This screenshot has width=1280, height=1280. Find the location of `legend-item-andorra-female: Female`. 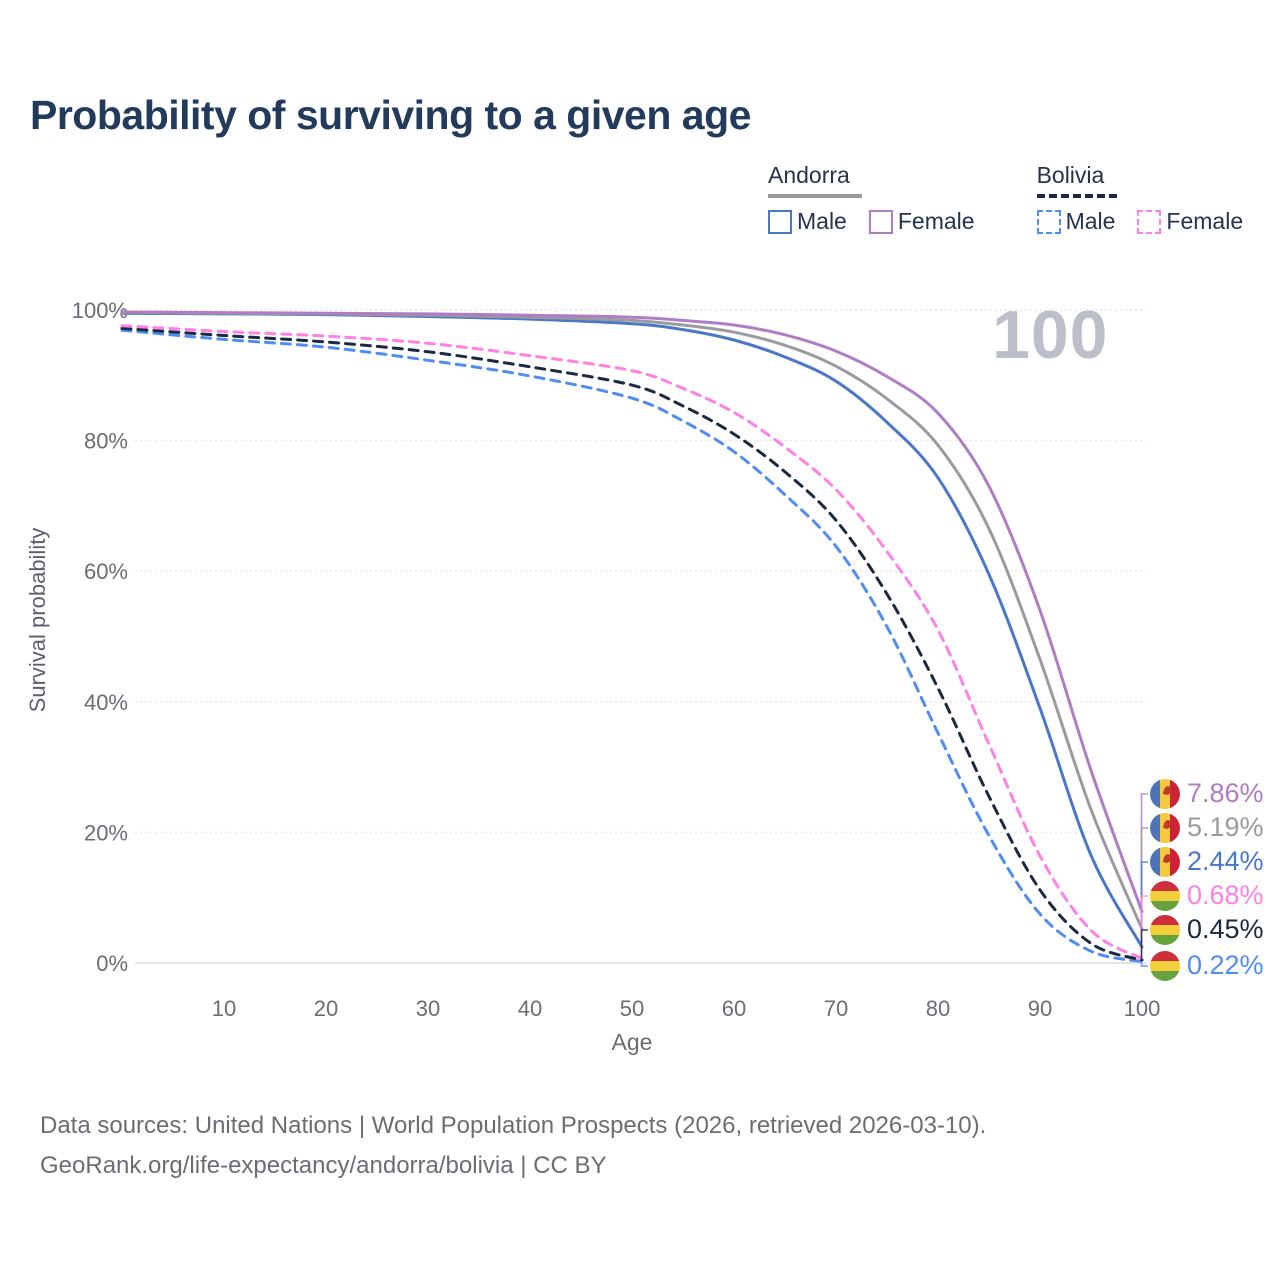

legend-item-andorra-female: Female is located at coordinates (921, 221).